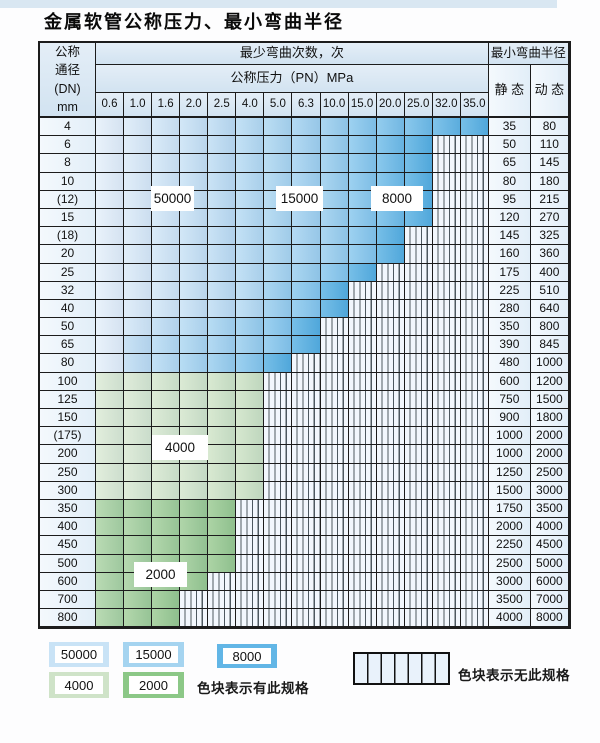  Describe the element at coordinates (79, 654) in the screenshot. I see `legend-swatch-value: 50000` at that location.